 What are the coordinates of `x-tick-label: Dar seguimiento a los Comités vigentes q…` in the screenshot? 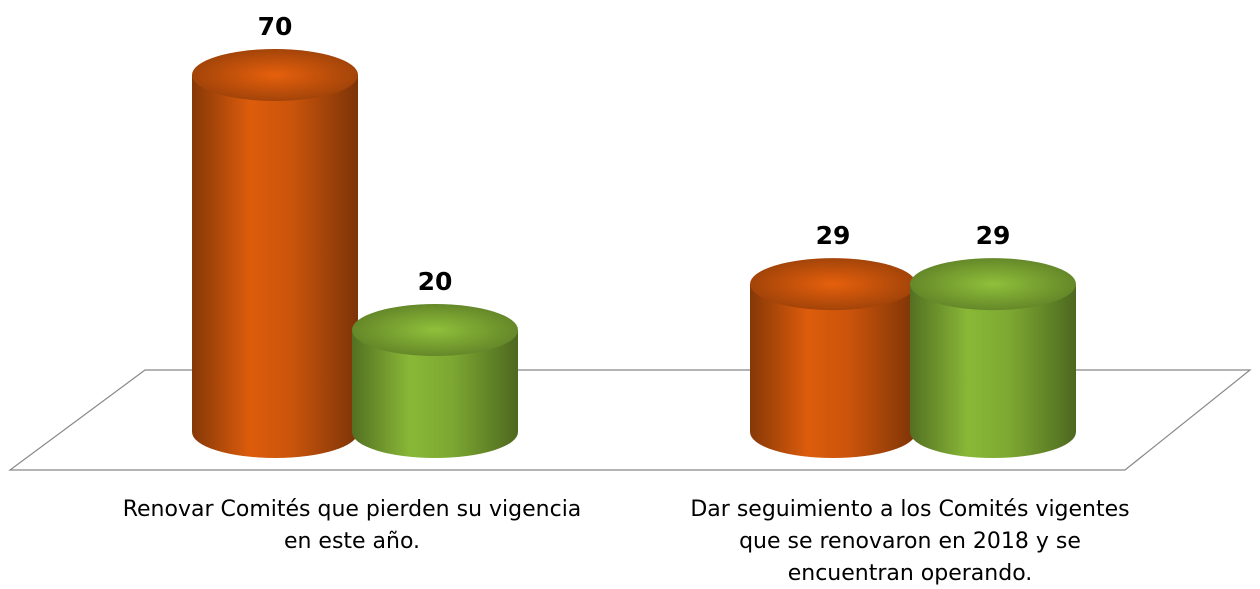 It's located at (910, 541).